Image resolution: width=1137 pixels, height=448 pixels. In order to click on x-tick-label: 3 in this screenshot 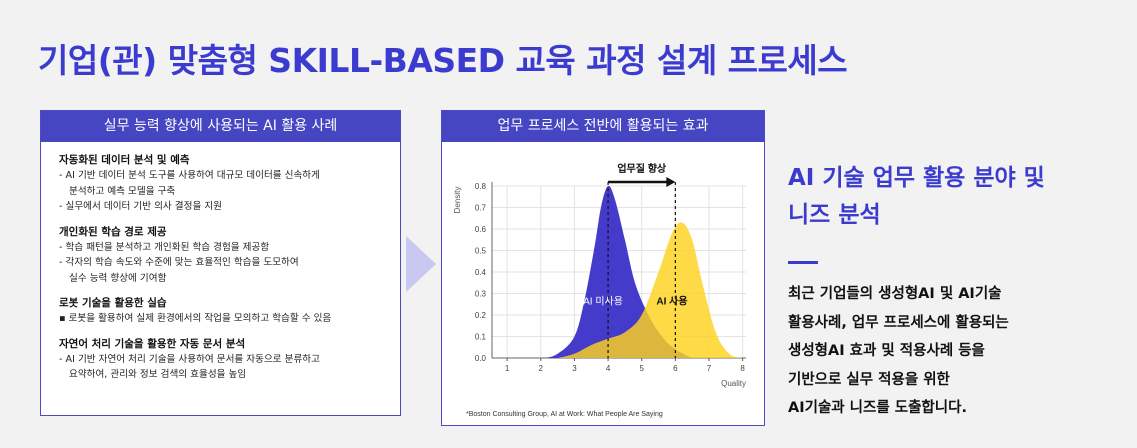, I will do `click(574, 368)`.